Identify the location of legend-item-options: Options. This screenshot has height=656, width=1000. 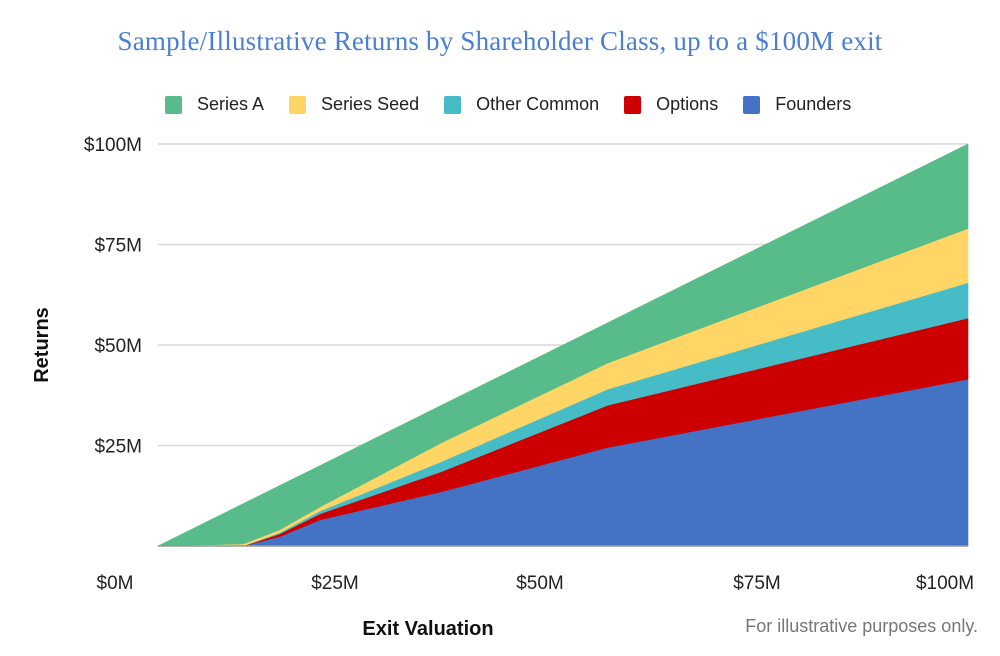
(671, 104).